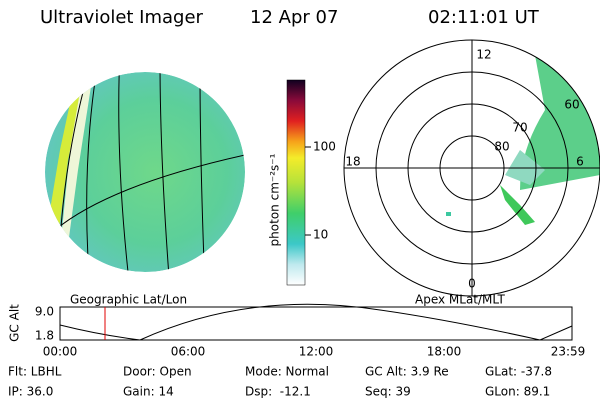 This screenshot has height=400, width=600. Describe the element at coordinates (483, 55) in the screenshot. I see `mlt-label: 12` at that location.